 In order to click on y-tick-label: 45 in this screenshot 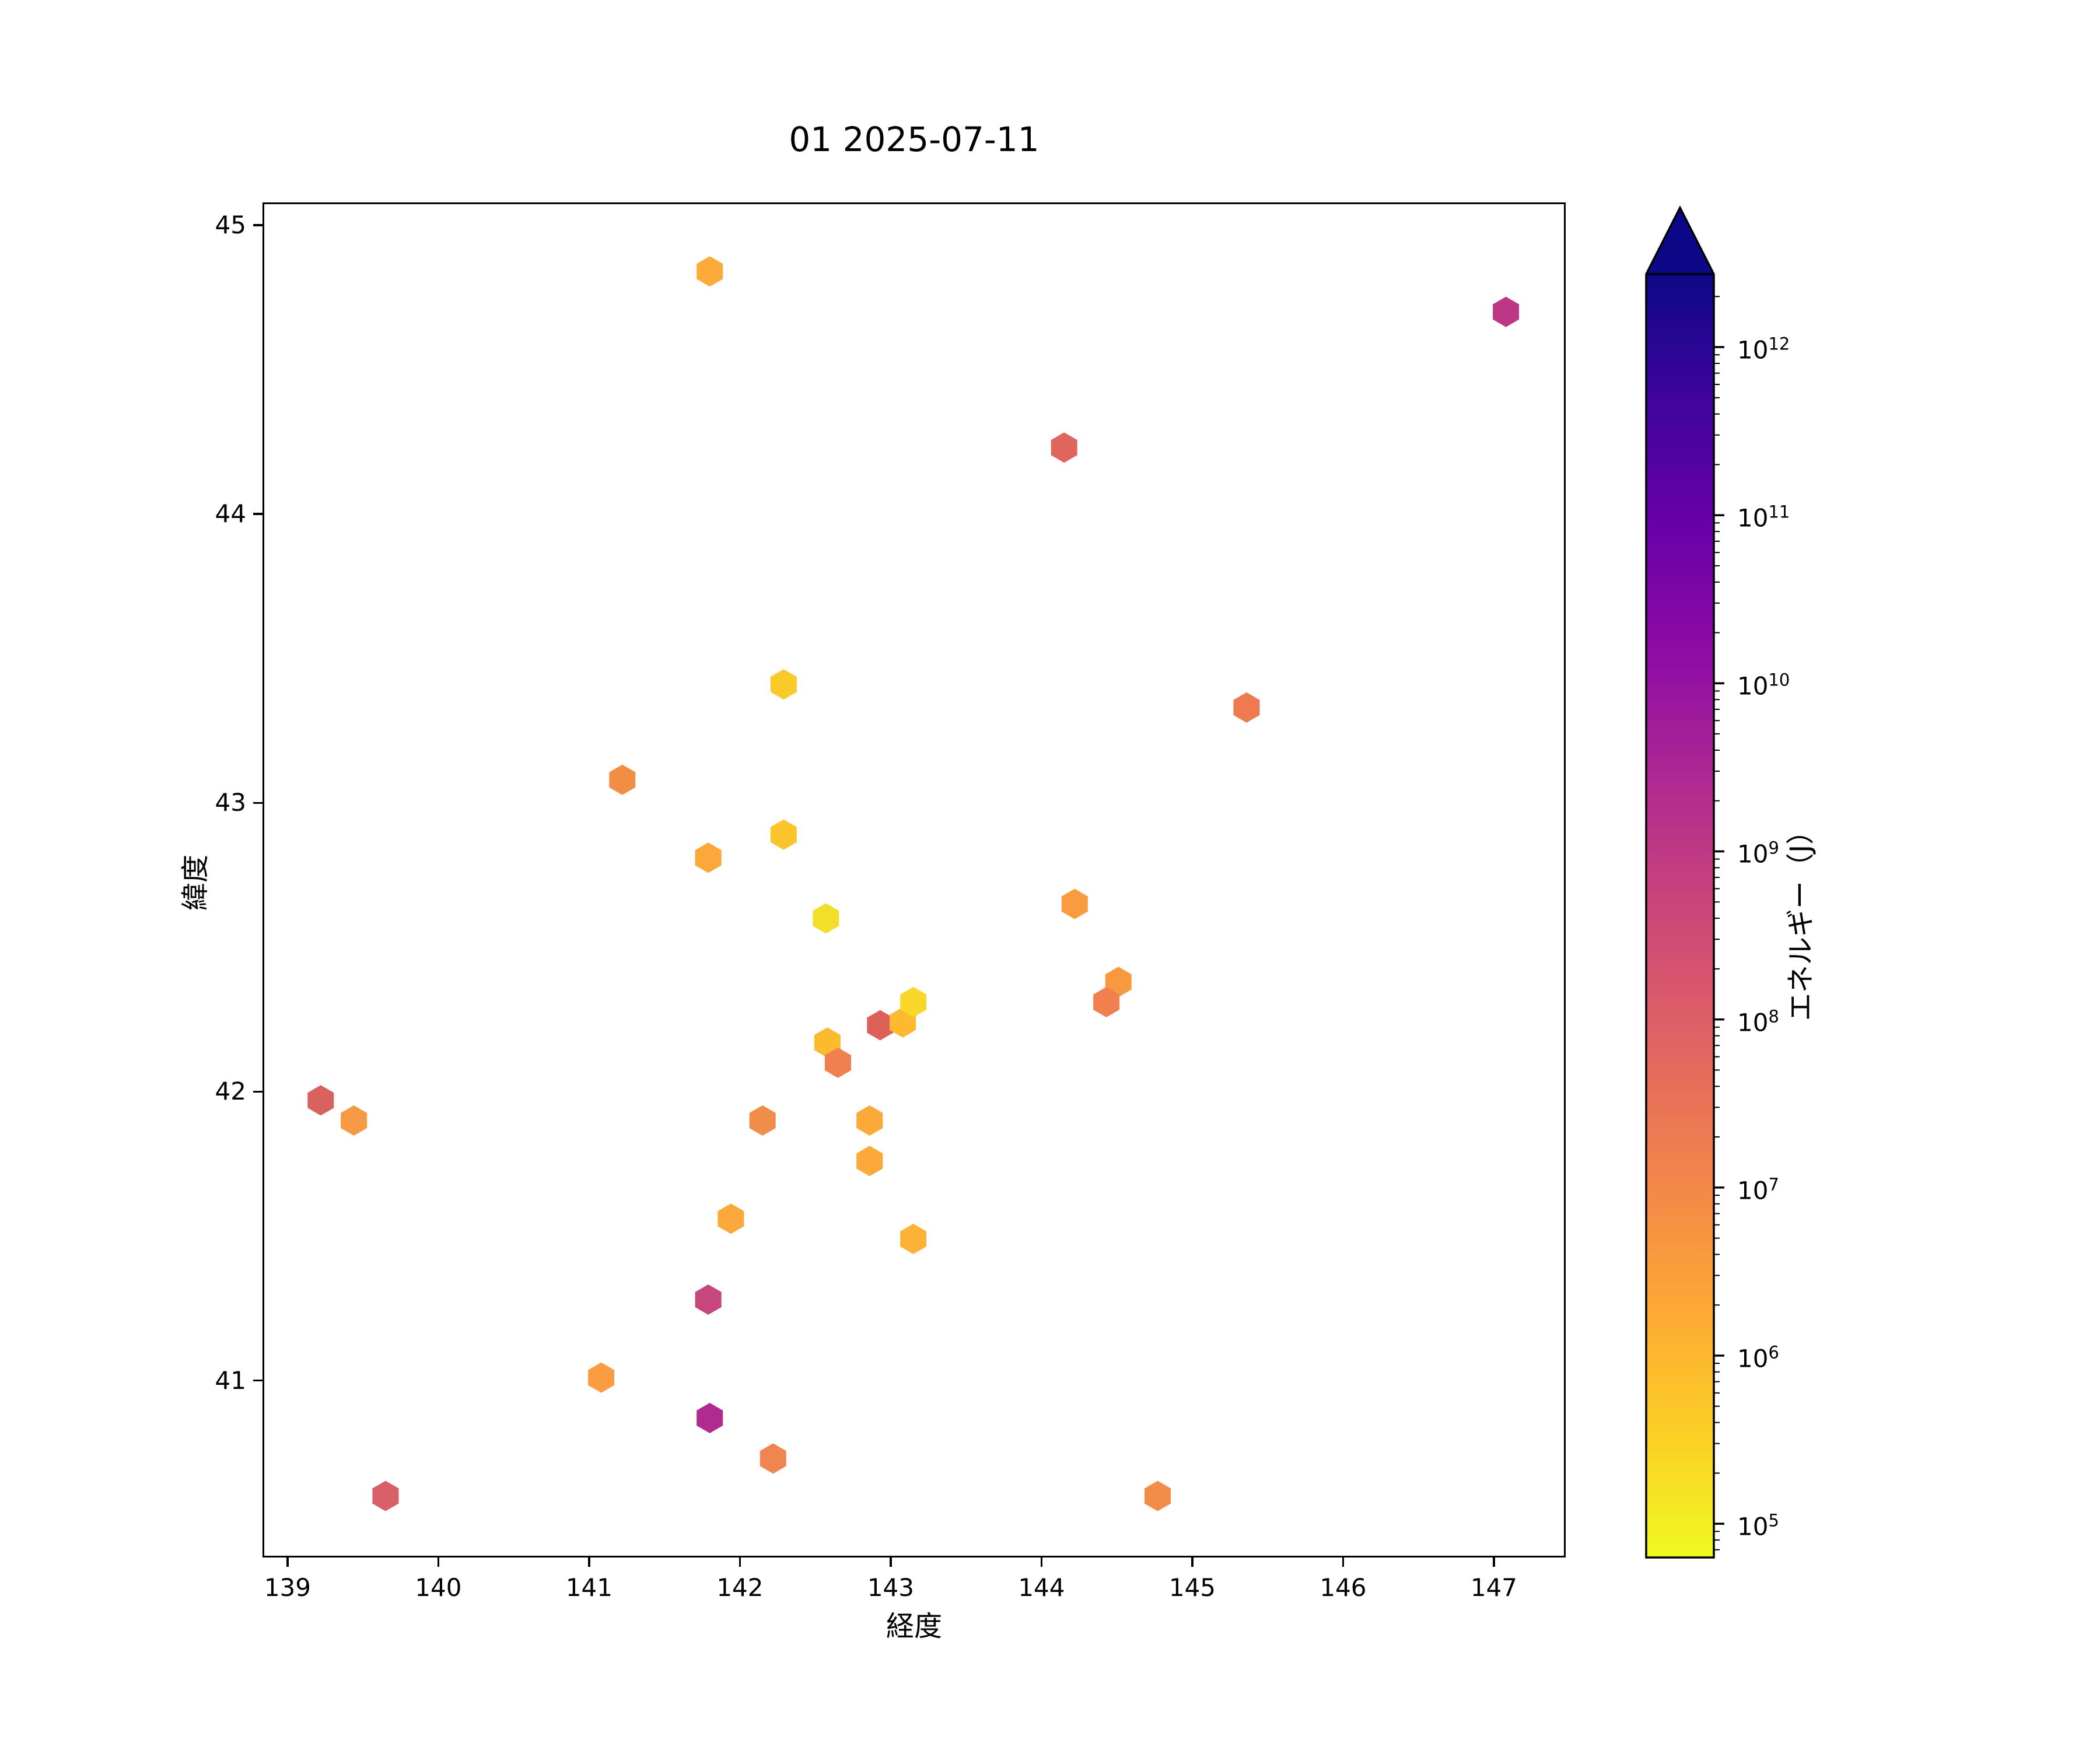, I will do `click(230, 225)`.